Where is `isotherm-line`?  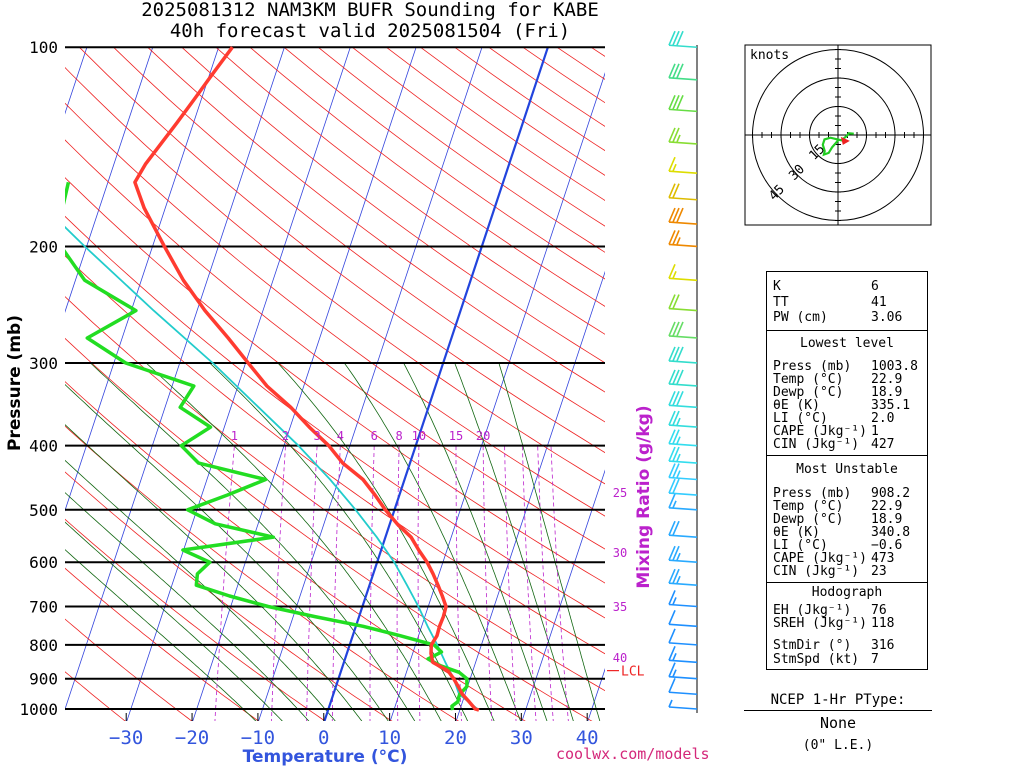
isotherm-line is located at coordinates (142, 279).